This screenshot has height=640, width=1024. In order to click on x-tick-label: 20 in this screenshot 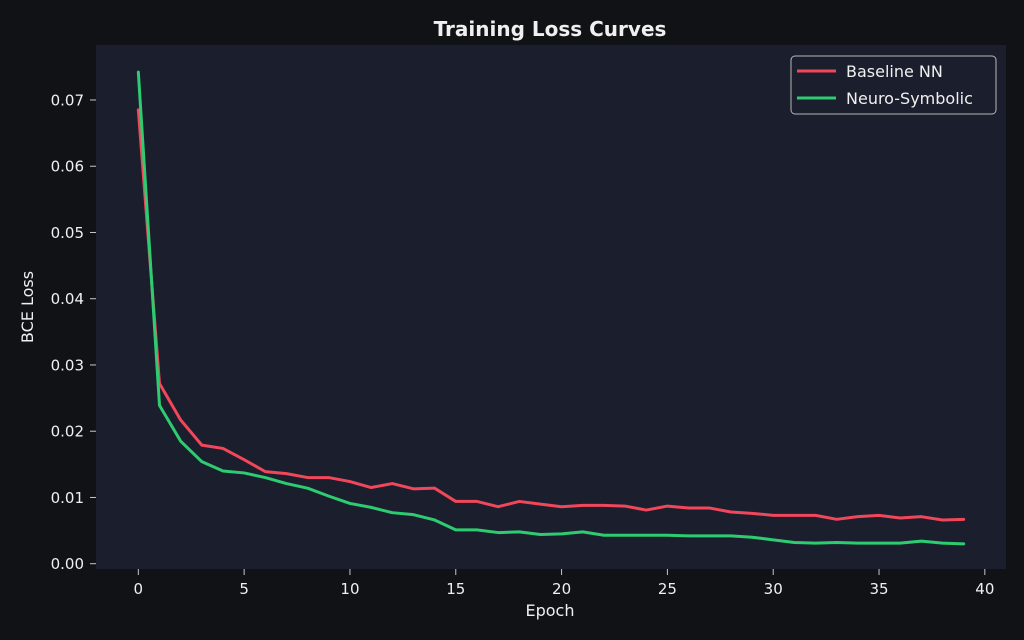, I will do `click(561, 589)`.